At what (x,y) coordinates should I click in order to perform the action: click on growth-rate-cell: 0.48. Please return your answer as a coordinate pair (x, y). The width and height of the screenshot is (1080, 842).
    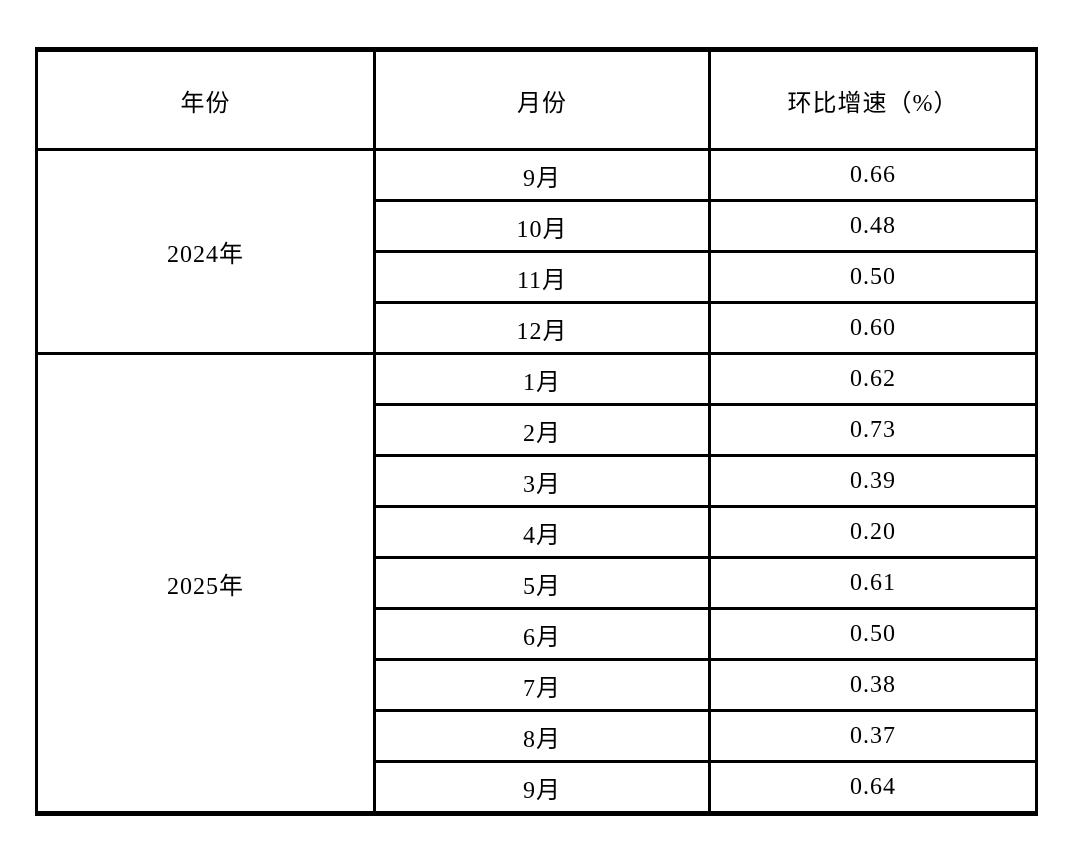
    Looking at the image, I should click on (873, 226).